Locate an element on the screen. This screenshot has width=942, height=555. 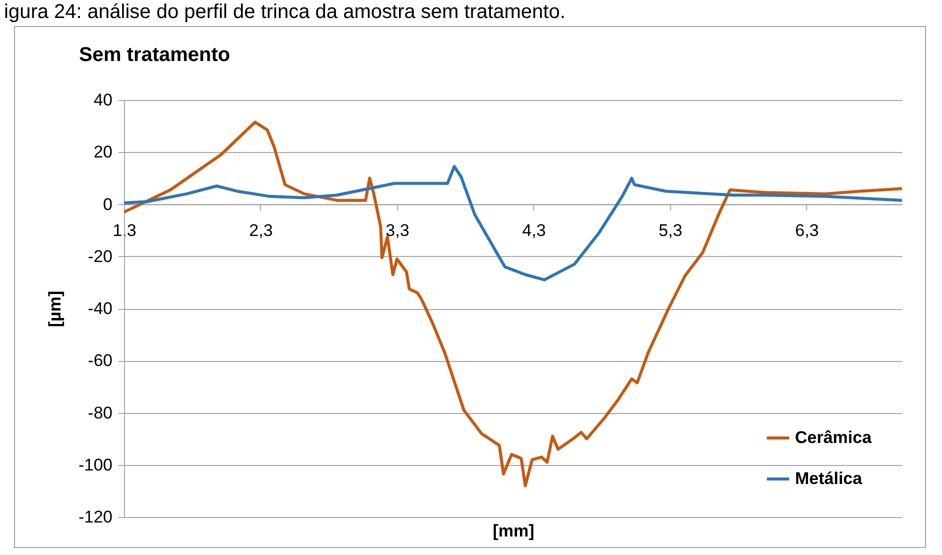
y-tick-label: 0 is located at coordinates (107, 204).